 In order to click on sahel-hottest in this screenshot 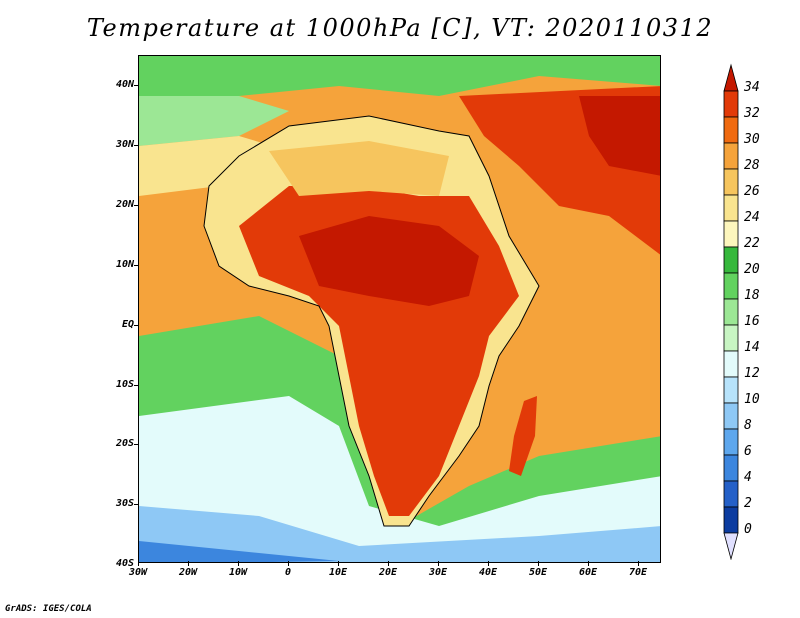, I will do `click(389, 261)`.